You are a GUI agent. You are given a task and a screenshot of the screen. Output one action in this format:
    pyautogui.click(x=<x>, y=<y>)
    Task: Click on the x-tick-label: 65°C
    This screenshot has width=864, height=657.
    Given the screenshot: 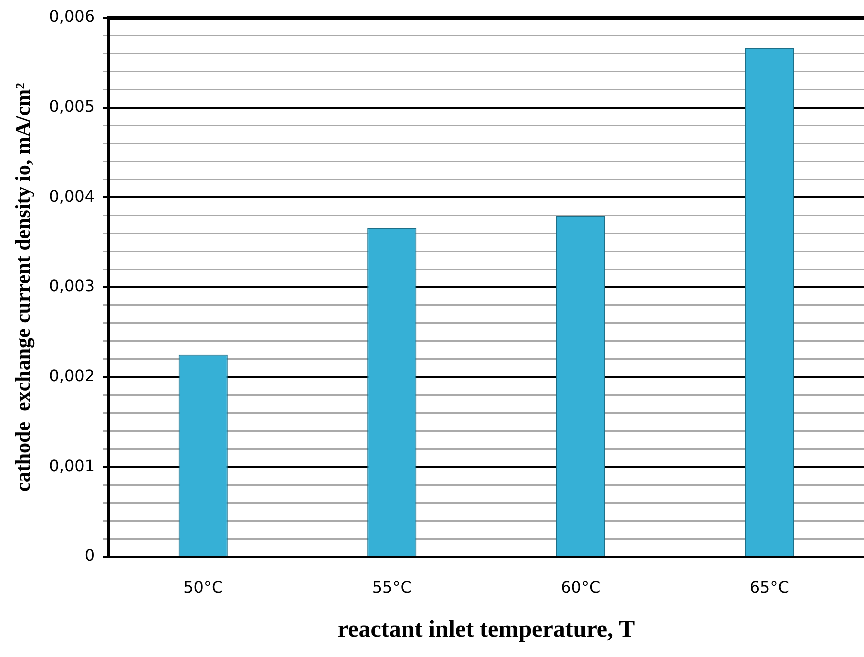 What is the action you would take?
    pyautogui.click(x=770, y=587)
    